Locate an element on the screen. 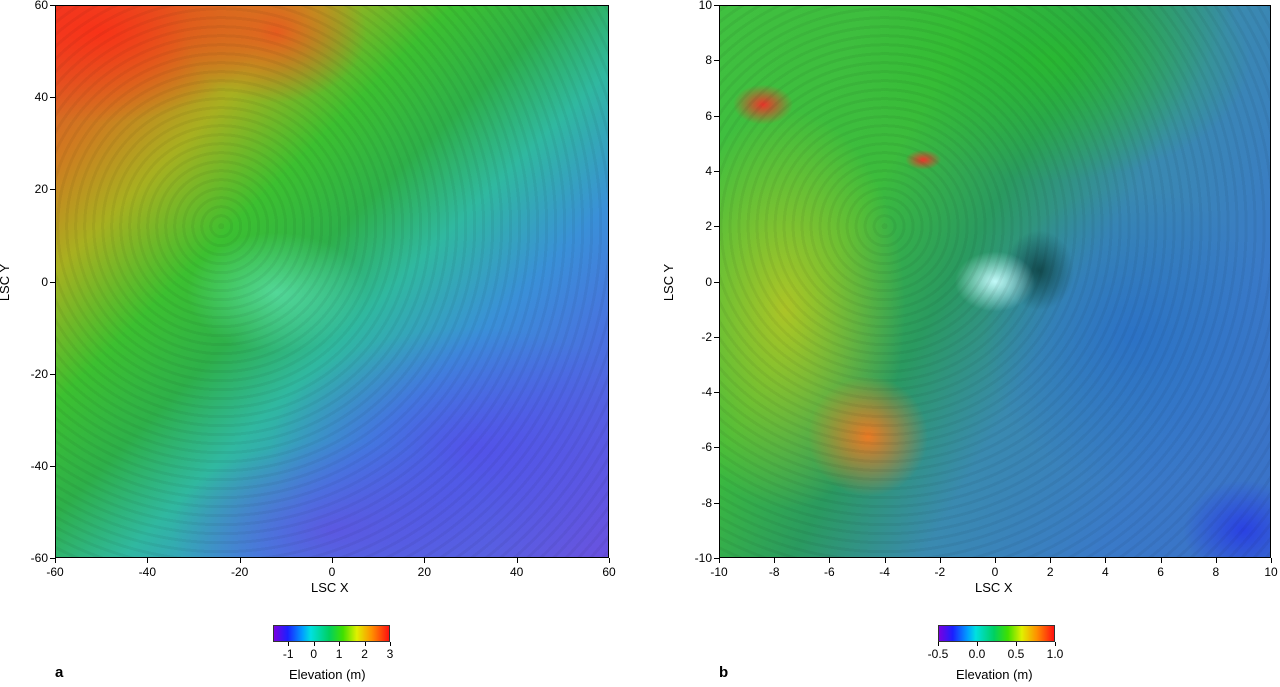  x-tick-label-a: -60 is located at coordinates (55, 572).